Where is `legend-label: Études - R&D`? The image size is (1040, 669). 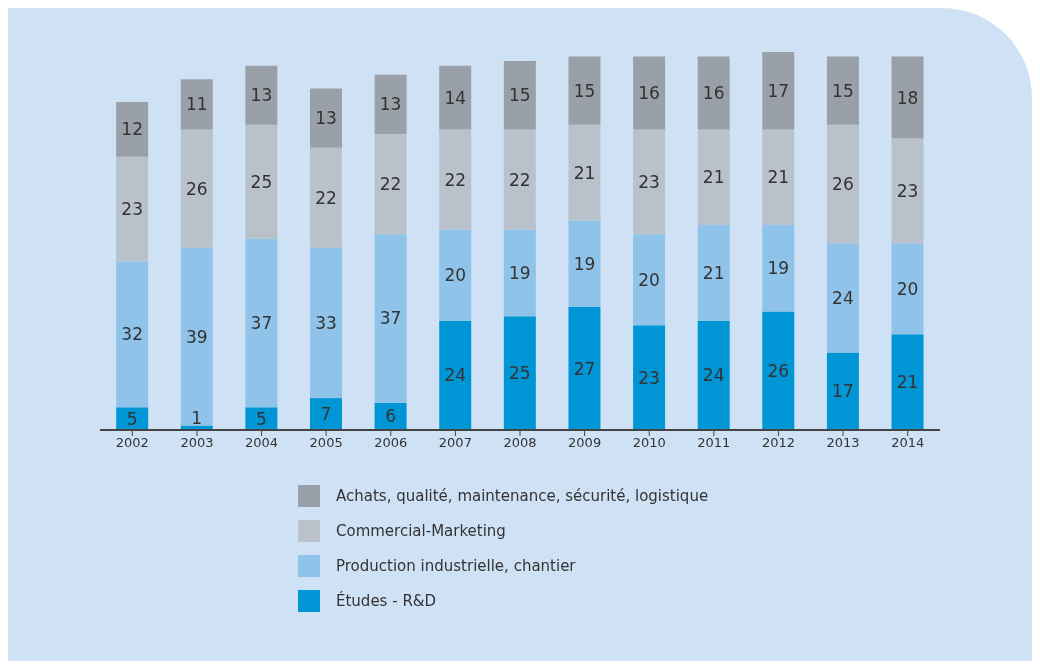 legend-label: Études - R&D is located at coordinates (386, 600).